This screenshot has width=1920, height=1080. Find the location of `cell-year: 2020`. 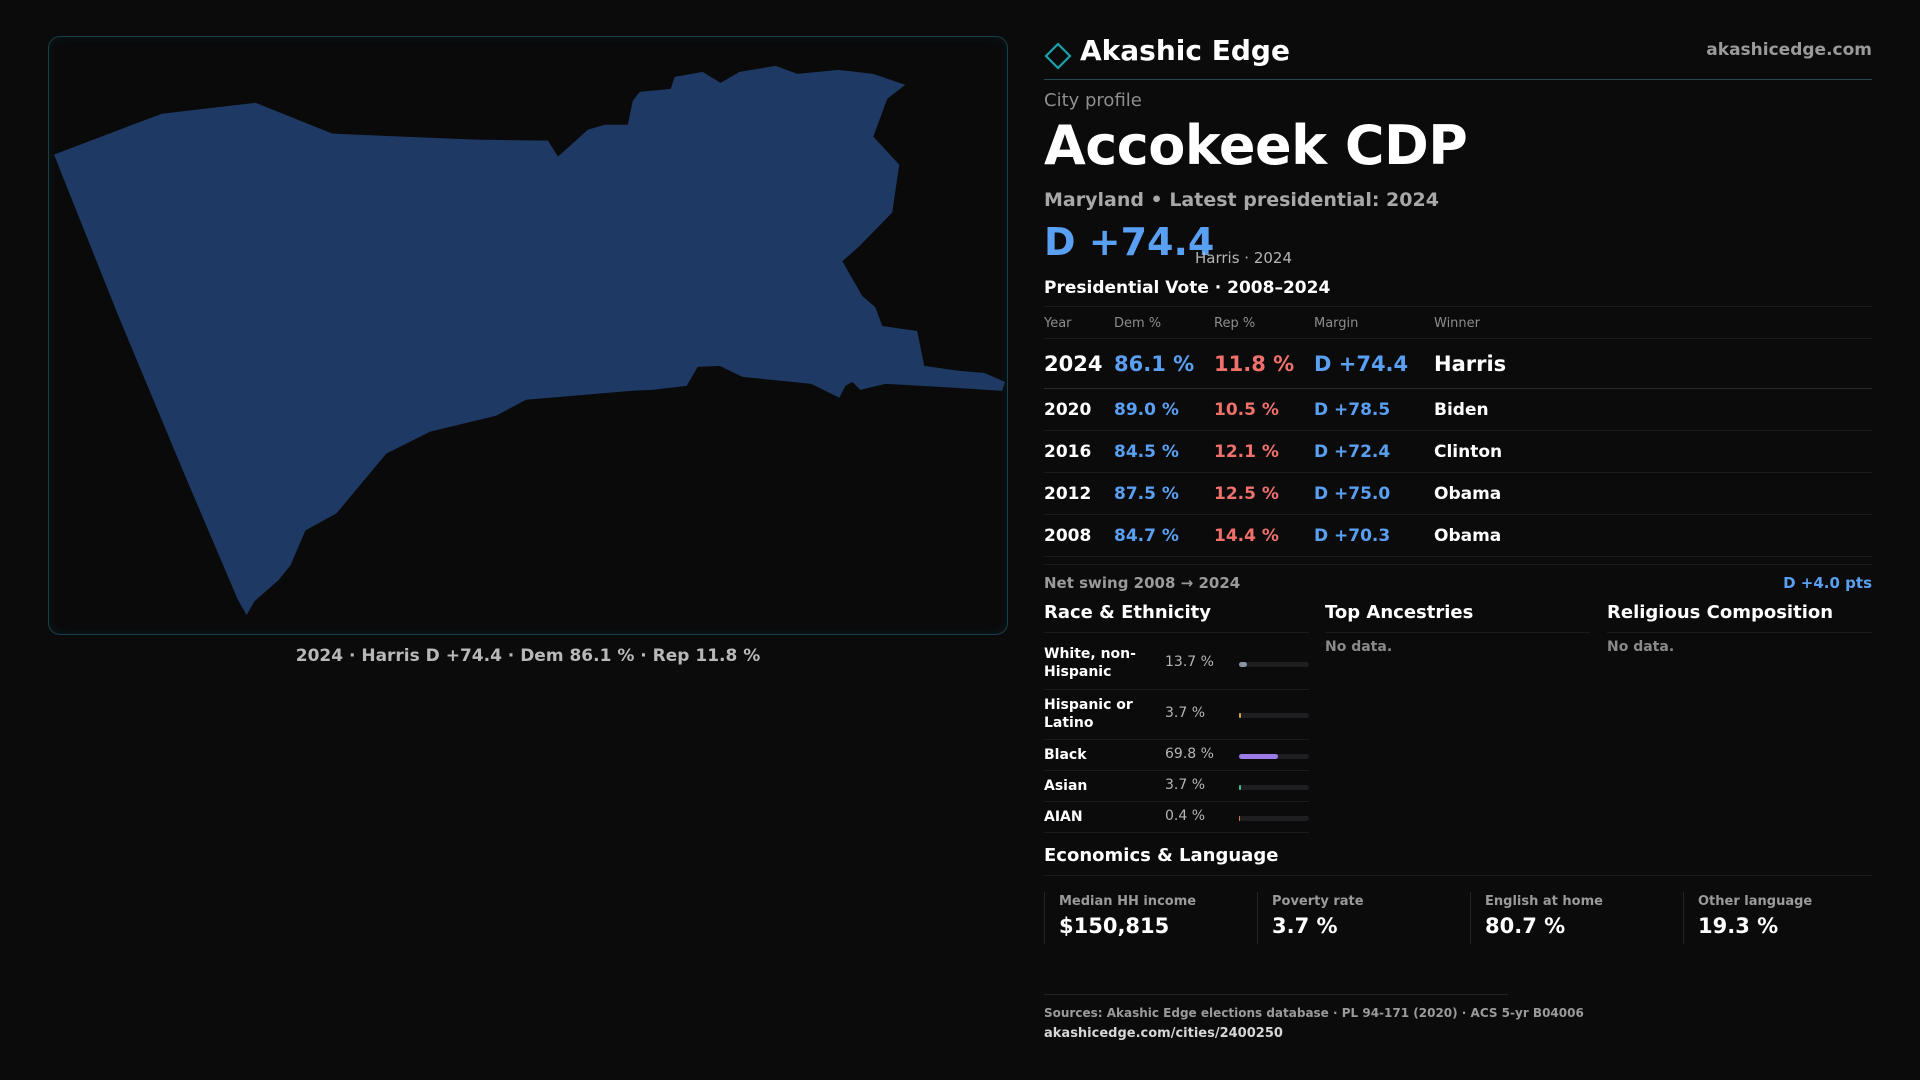

cell-year: 2020 is located at coordinates (1068, 410).